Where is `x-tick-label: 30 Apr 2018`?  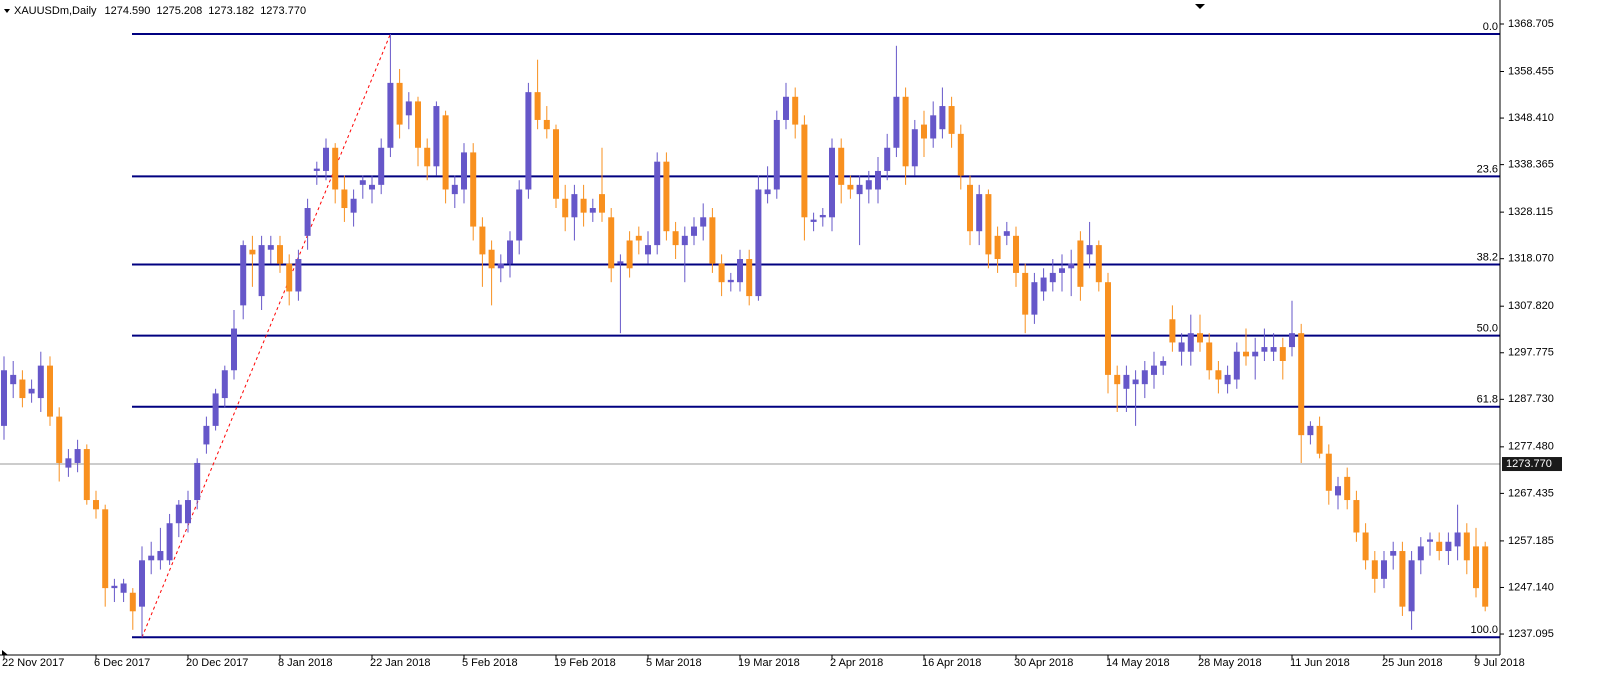
x-tick-label: 30 Apr 2018 is located at coordinates (1043, 663).